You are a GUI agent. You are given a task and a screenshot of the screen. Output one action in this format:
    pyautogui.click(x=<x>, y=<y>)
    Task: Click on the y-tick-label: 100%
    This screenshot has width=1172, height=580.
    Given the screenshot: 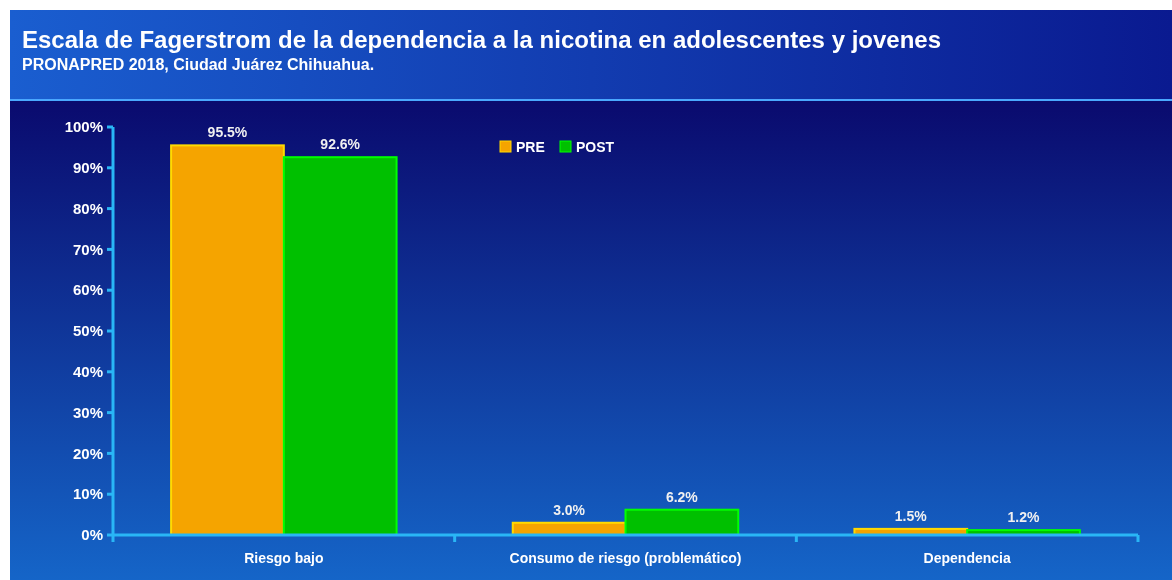 What is the action you would take?
    pyautogui.click(x=83, y=127)
    